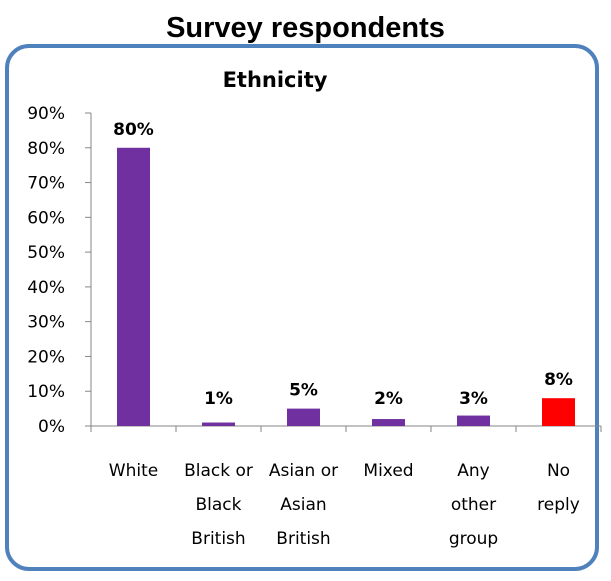 The width and height of the screenshot is (611, 581). What do you see at coordinates (46, 288) in the screenshot?
I see `y-tick-label: 40%` at bounding box center [46, 288].